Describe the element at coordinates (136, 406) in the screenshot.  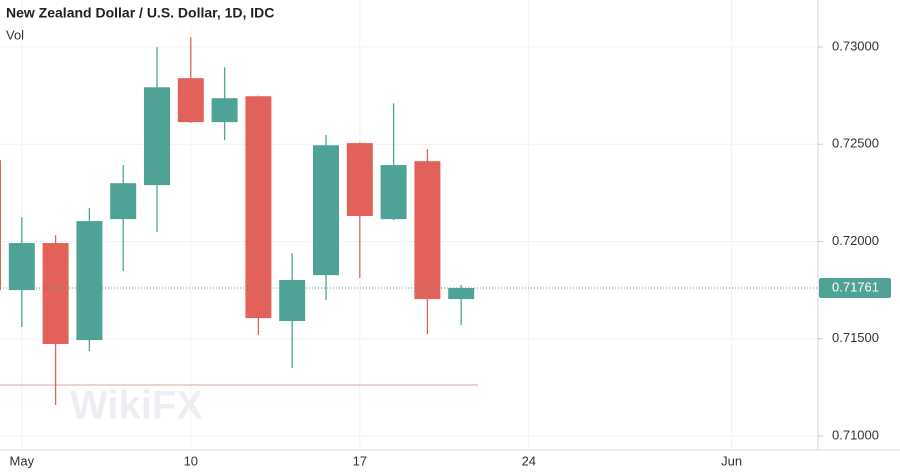
I see `watermark: WikiFX` at that location.